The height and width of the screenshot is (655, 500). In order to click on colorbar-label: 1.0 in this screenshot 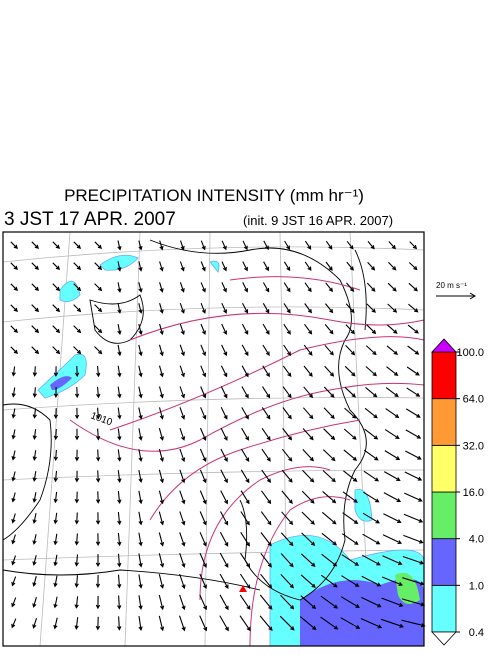, I will do `click(476, 586)`.